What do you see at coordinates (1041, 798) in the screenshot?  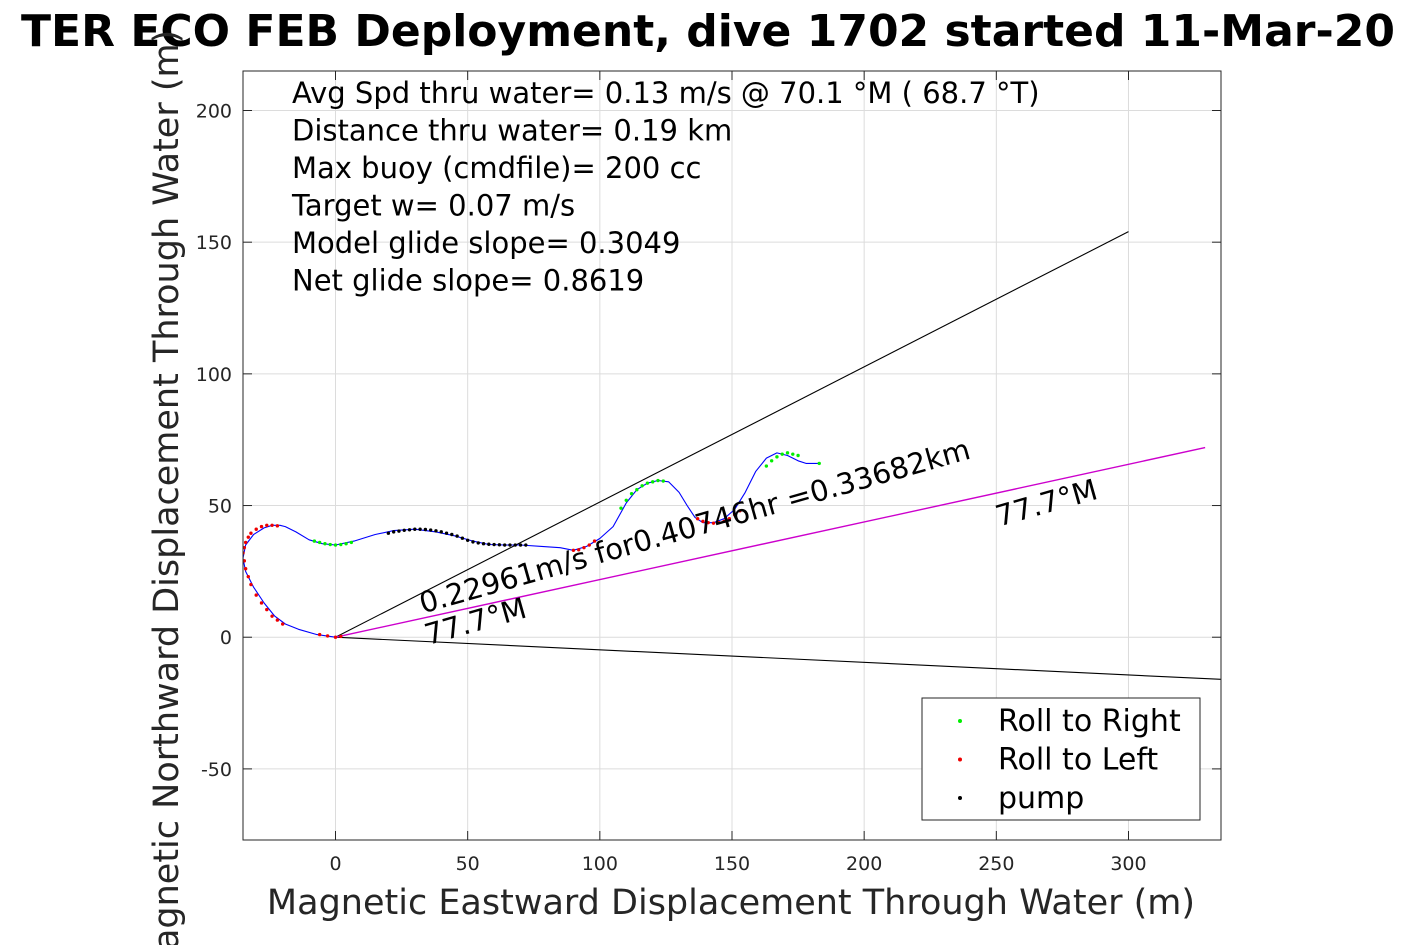 I see `legend-label-pump: pump` at bounding box center [1041, 798].